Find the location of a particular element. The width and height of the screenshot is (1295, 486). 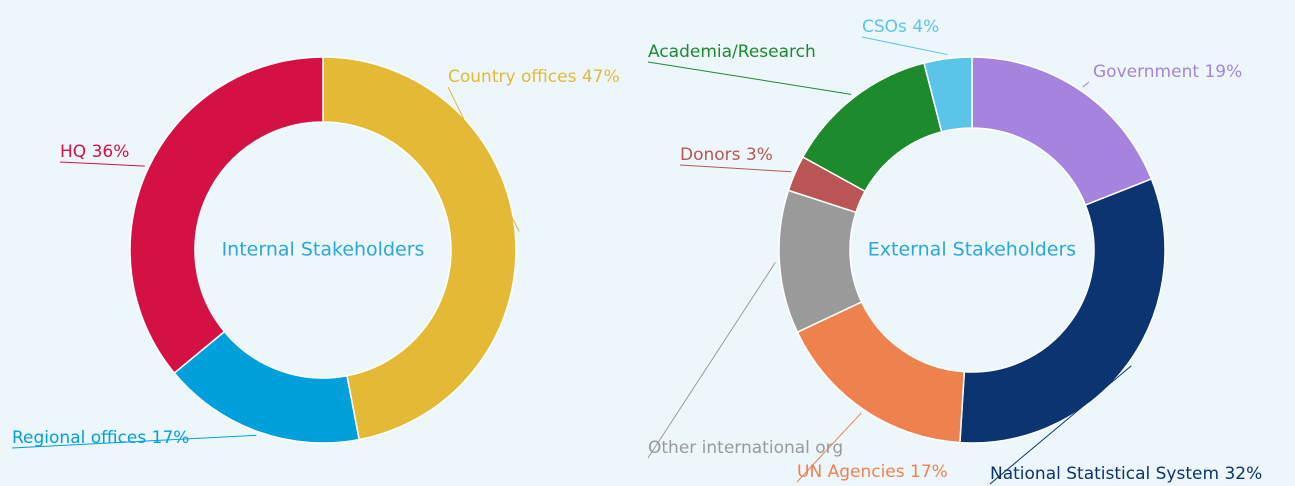

category-label: HQ is located at coordinates (73, 152).